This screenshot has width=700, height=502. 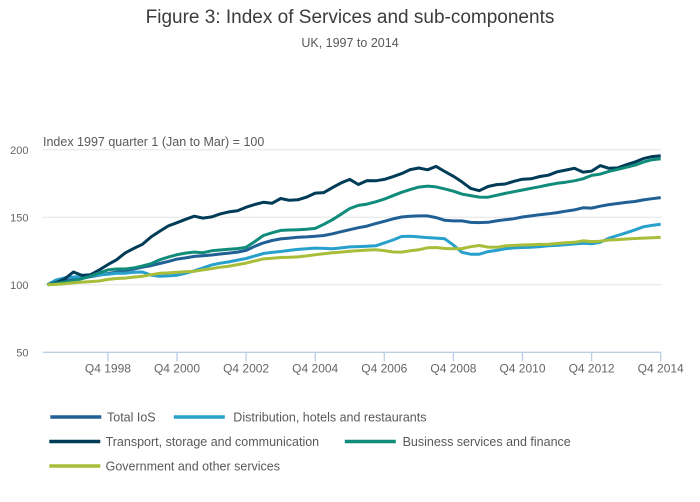 I want to click on svg-text: Q4 2006, so click(x=384, y=368).